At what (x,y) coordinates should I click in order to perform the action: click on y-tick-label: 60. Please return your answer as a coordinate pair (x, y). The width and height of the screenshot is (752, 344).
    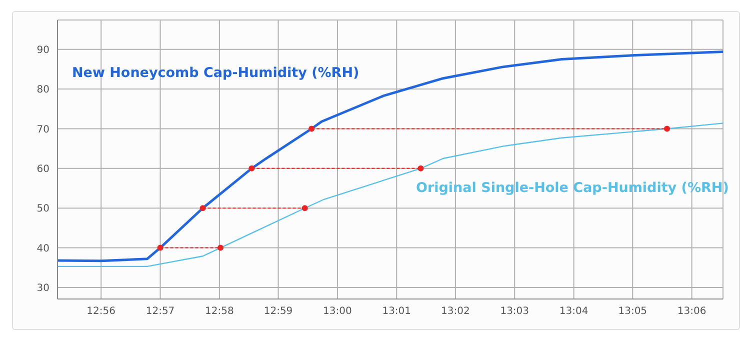
    Looking at the image, I should click on (43, 169).